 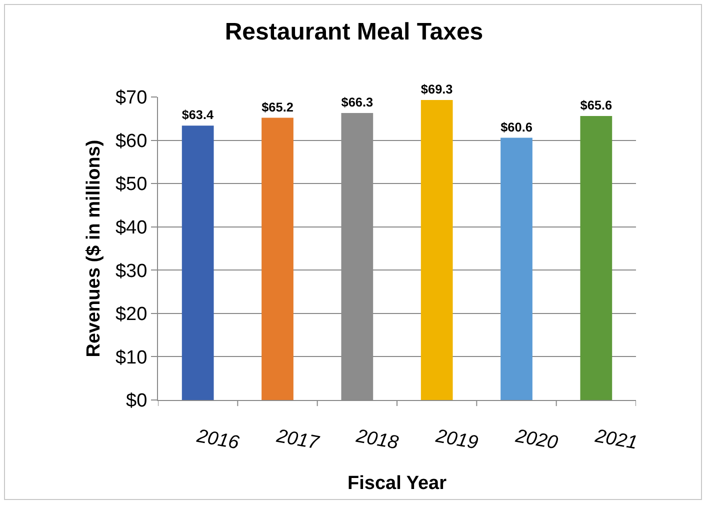 What do you see at coordinates (137, 401) in the screenshot?
I see `y-tick-label: $0` at bounding box center [137, 401].